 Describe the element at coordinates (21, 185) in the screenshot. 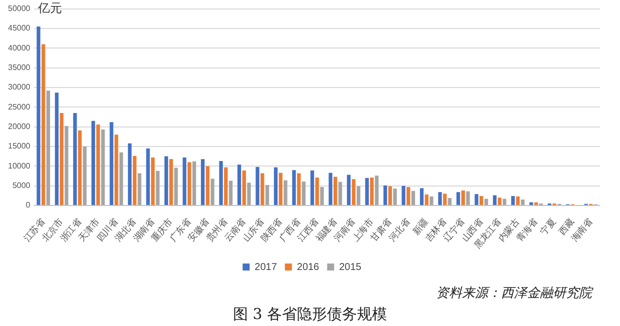

I see `y-tick-label: 5000` at that location.